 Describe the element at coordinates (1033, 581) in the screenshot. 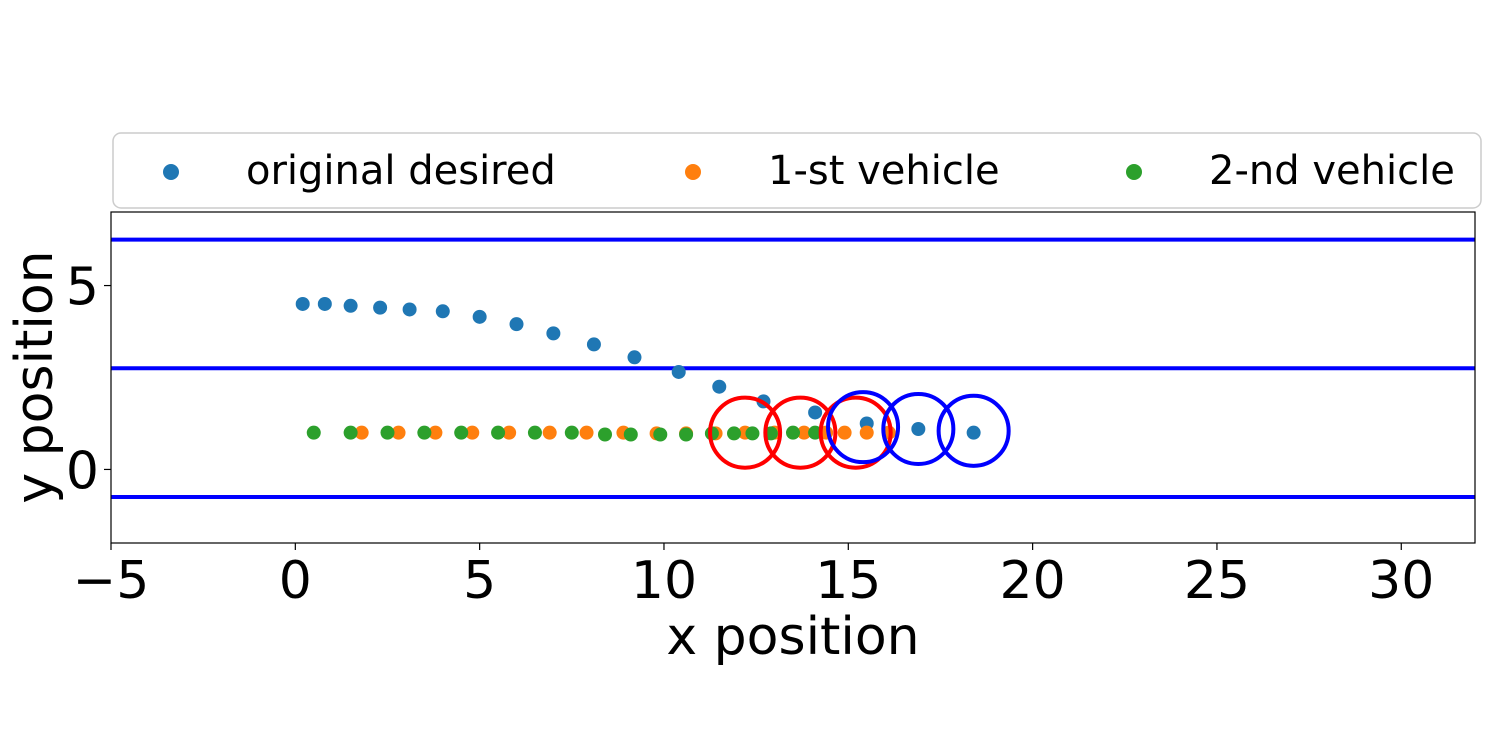

I see `x-tick-label-5: 20` at that location.